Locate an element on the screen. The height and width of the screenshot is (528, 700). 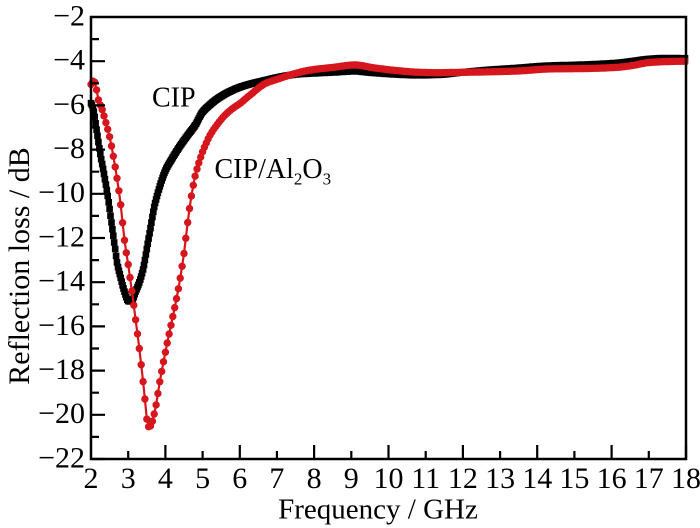
svg-text: Reflection loss / dB is located at coordinates (19, 265).